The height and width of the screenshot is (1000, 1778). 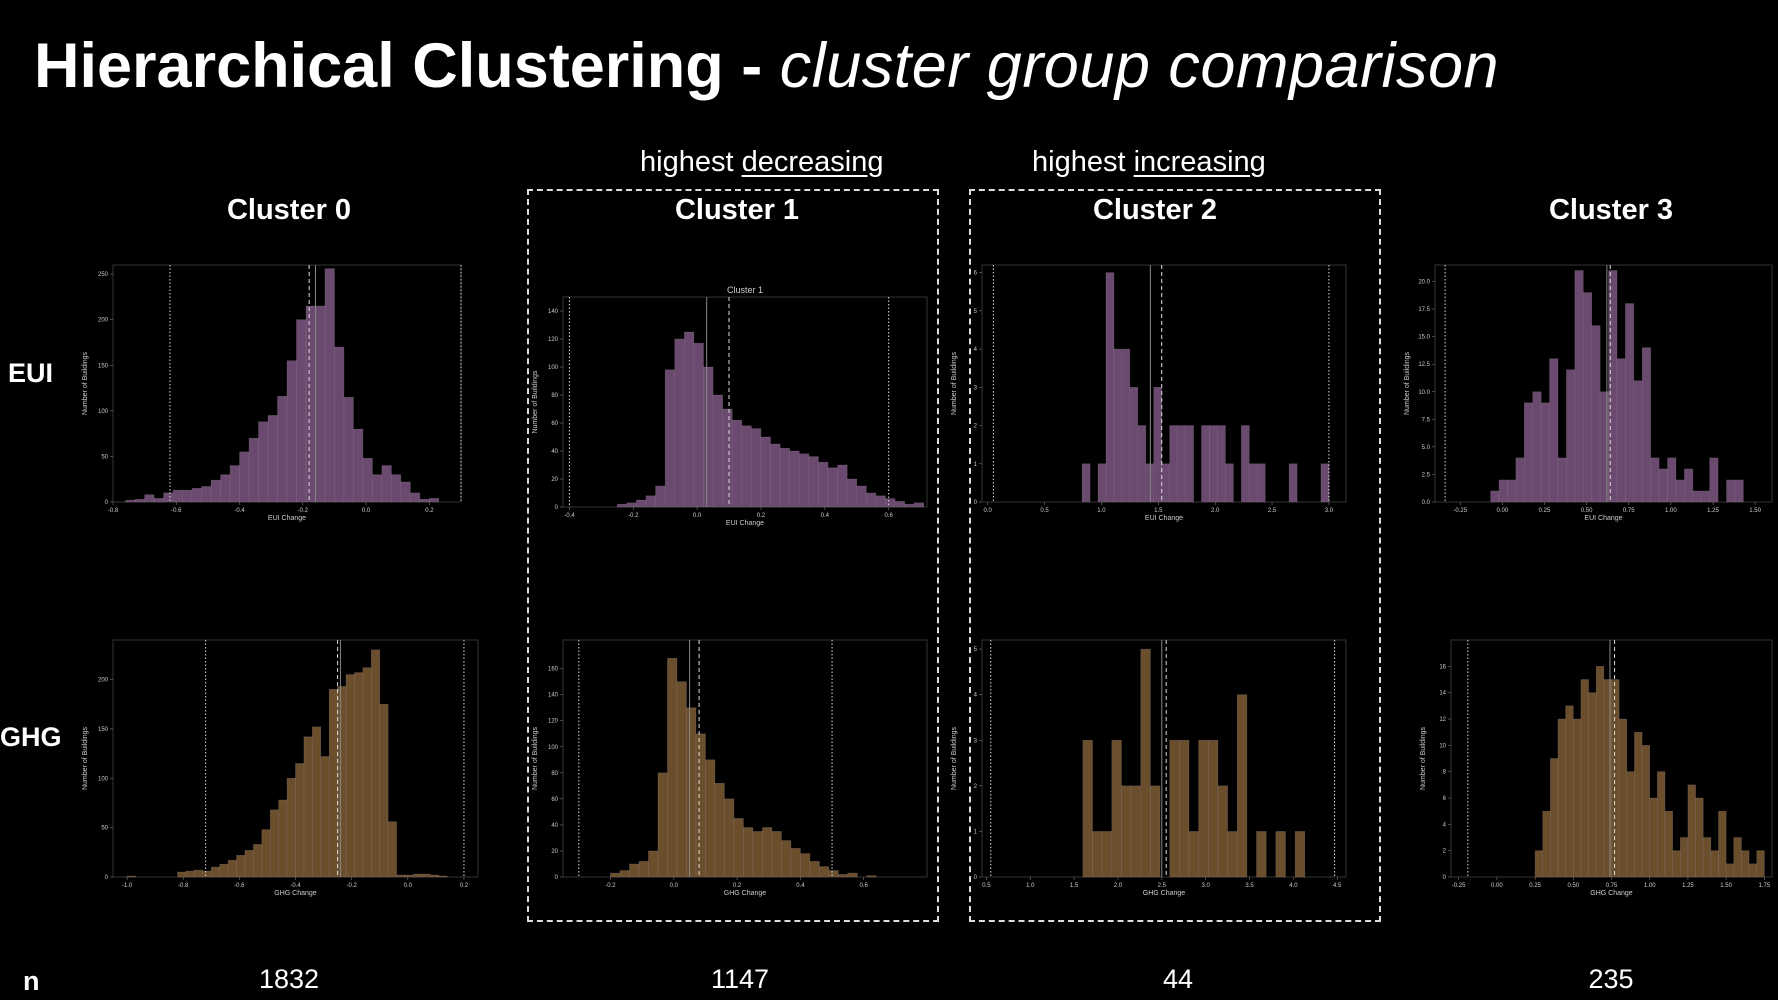 What do you see at coordinates (289, 979) in the screenshot?
I see `cluster-0-count: 1832` at bounding box center [289, 979].